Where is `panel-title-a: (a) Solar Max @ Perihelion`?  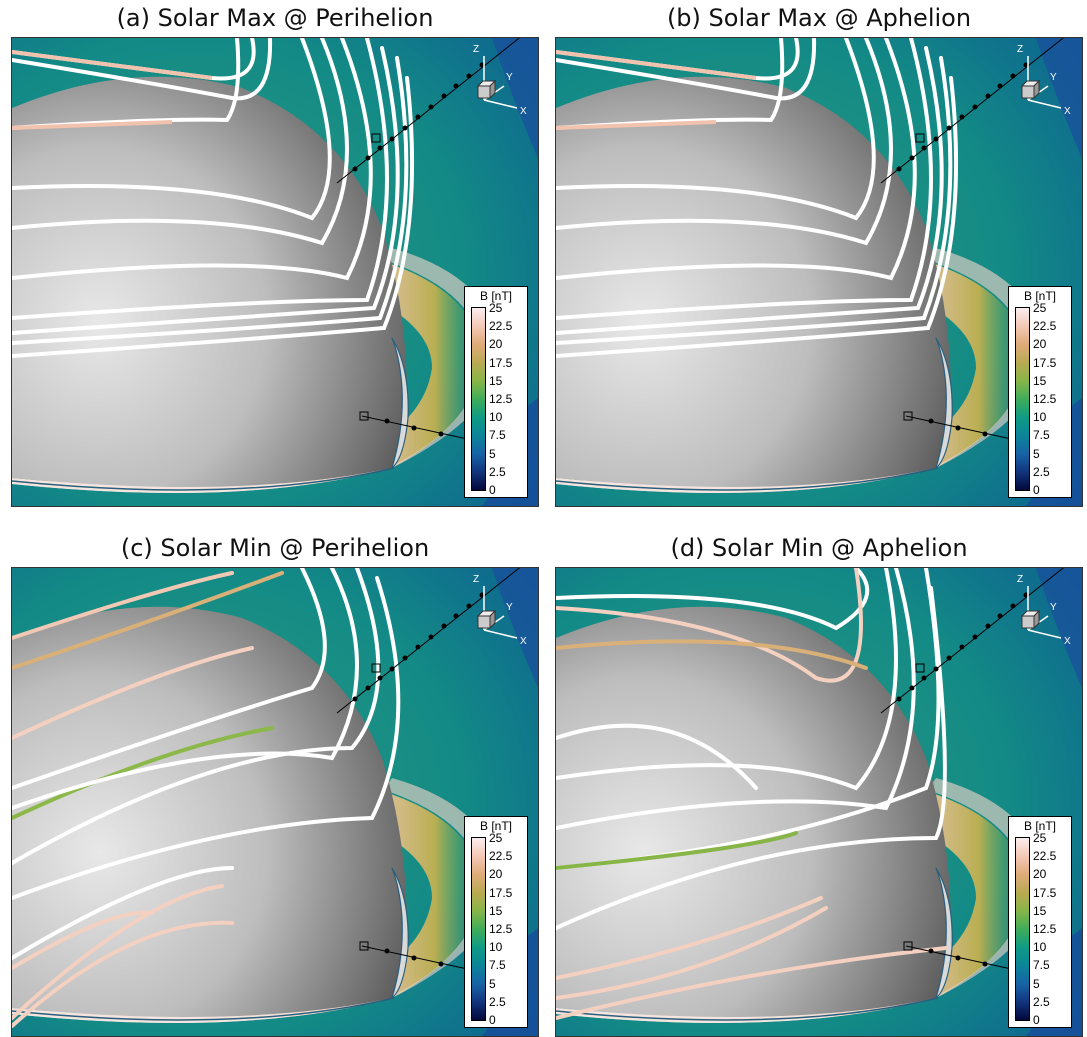
panel-title-a: (a) Solar Max @ Perihelion is located at coordinates (275, 18).